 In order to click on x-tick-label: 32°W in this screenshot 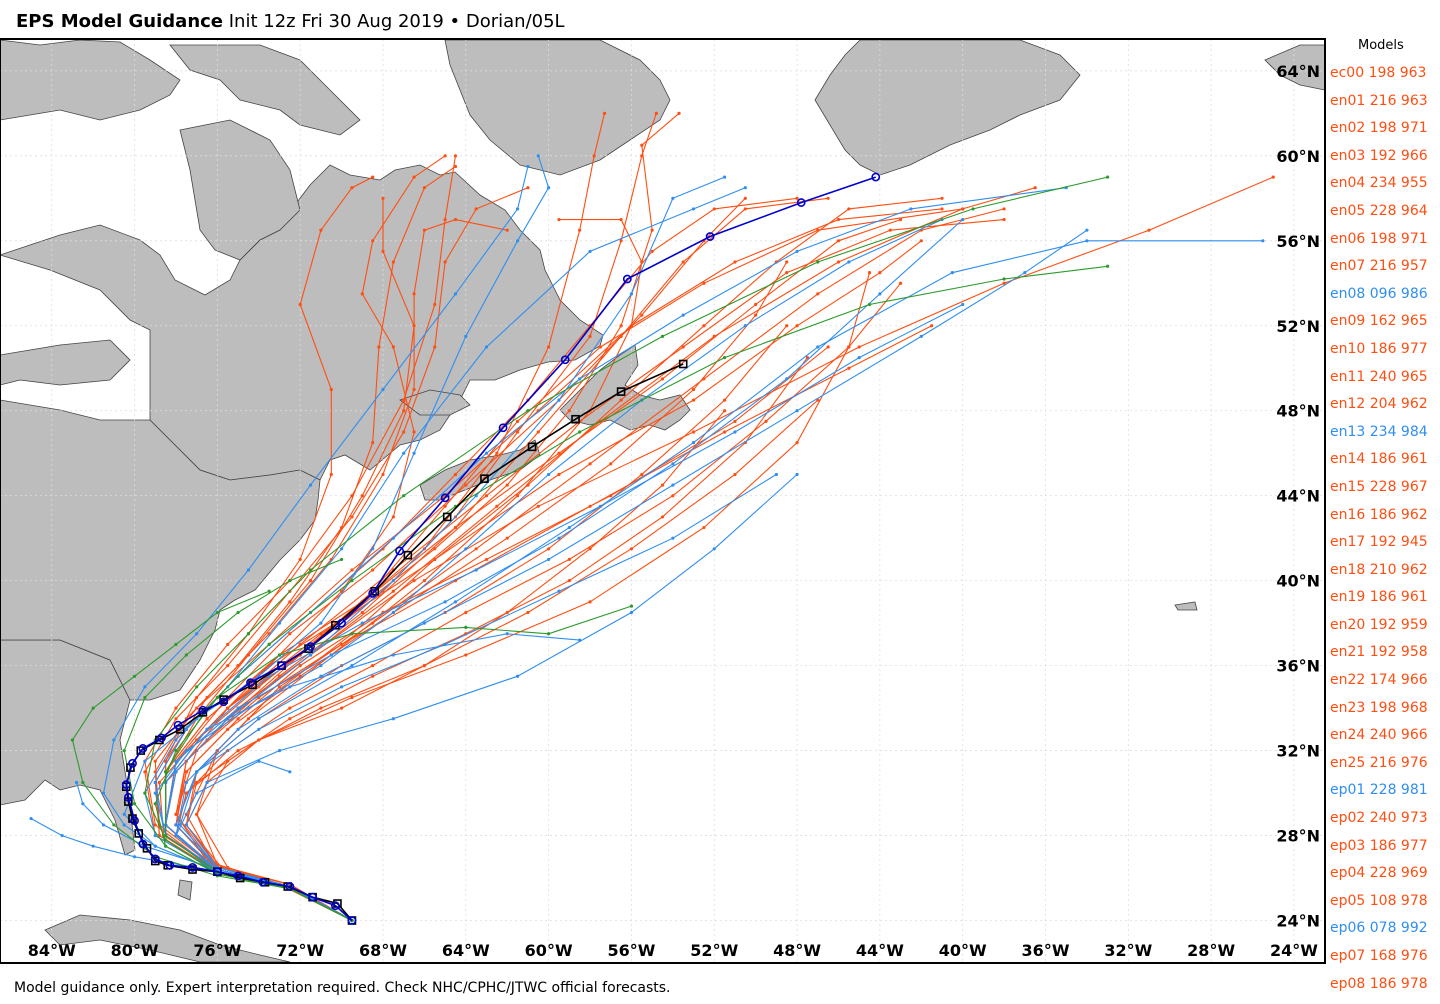, I will do `click(1128, 950)`.